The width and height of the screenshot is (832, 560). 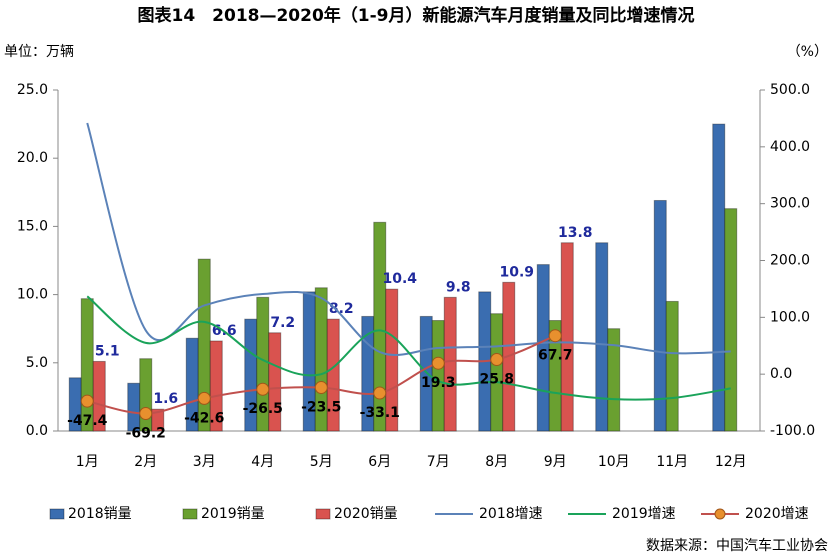 I want to click on y2-tick-label: -100.0, so click(x=792, y=431).